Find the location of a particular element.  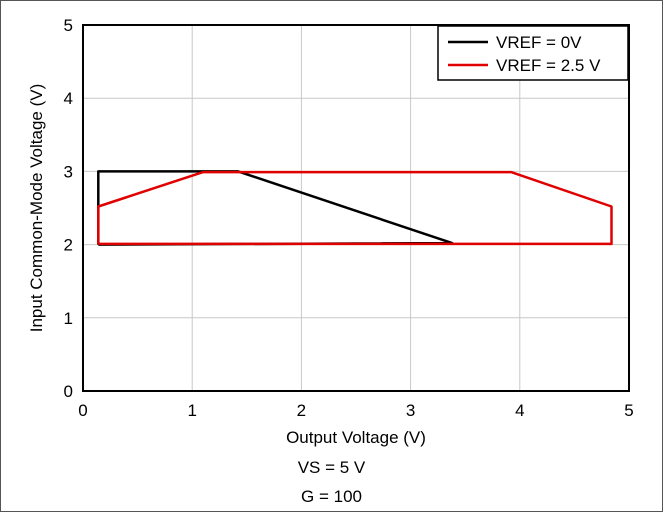

gain-caption: G = 100 is located at coordinates (331, 496).